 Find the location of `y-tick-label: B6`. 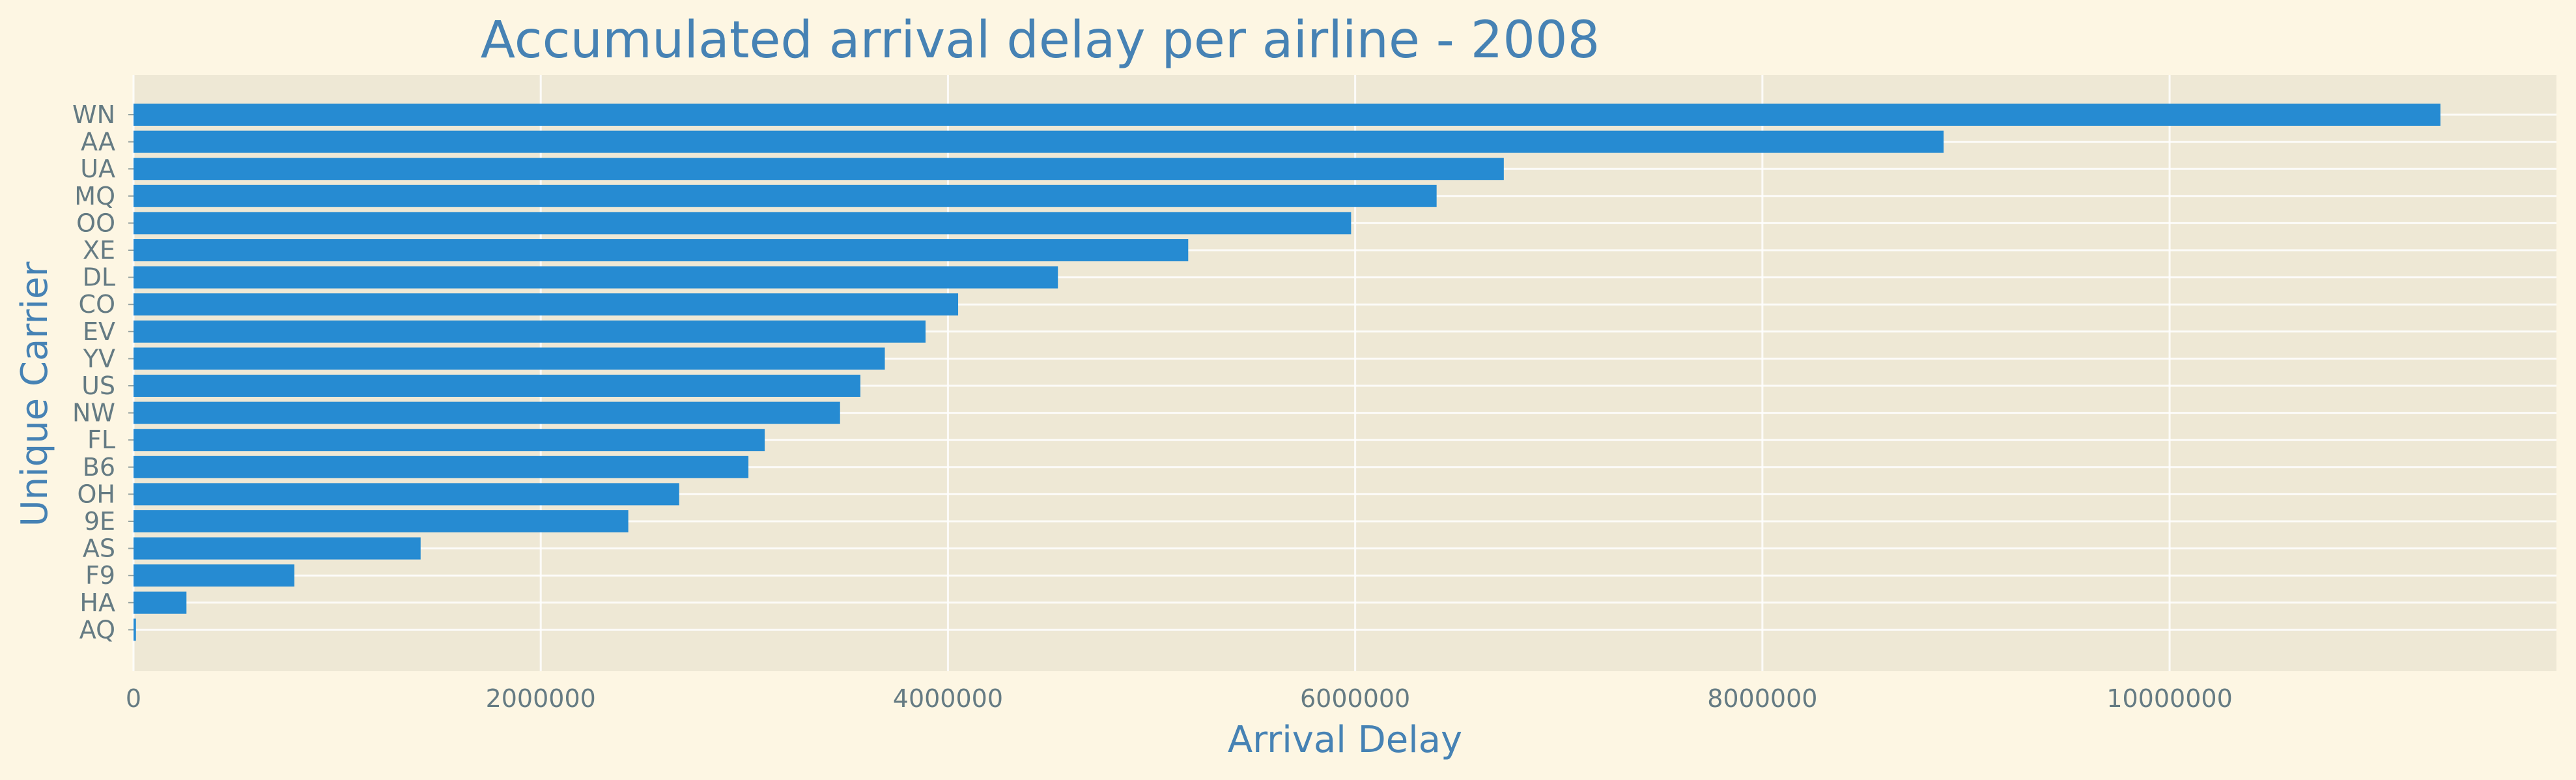

y-tick-label: B6 is located at coordinates (99, 467).